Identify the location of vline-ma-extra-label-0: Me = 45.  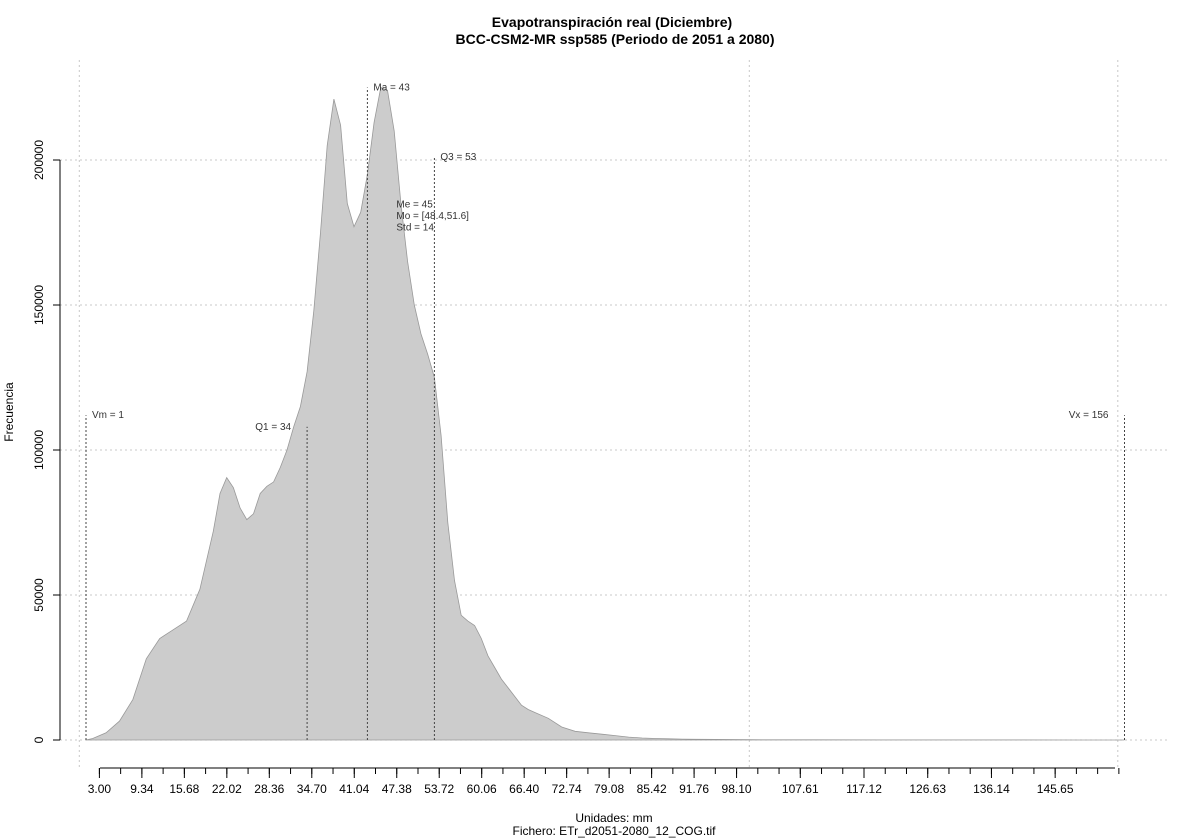
(414, 205).